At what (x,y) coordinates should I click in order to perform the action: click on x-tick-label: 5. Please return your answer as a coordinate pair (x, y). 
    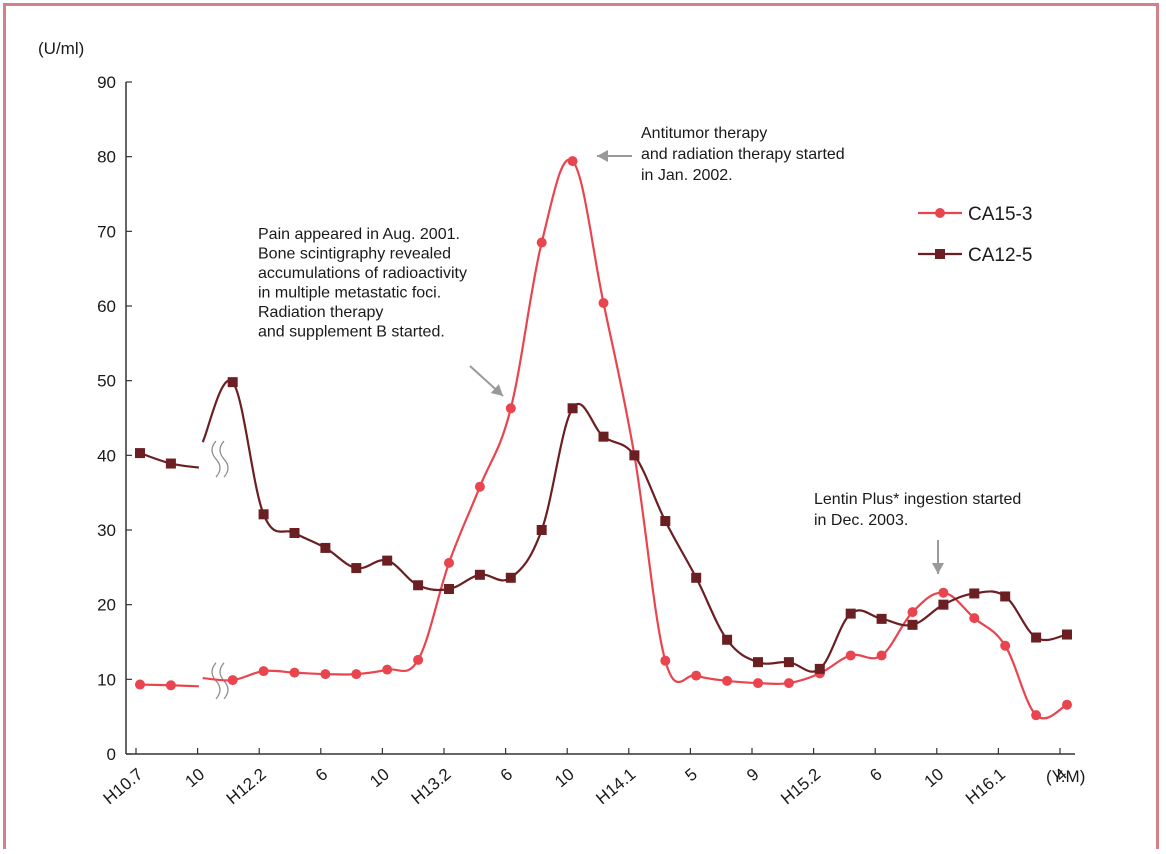
    Looking at the image, I should click on (691, 775).